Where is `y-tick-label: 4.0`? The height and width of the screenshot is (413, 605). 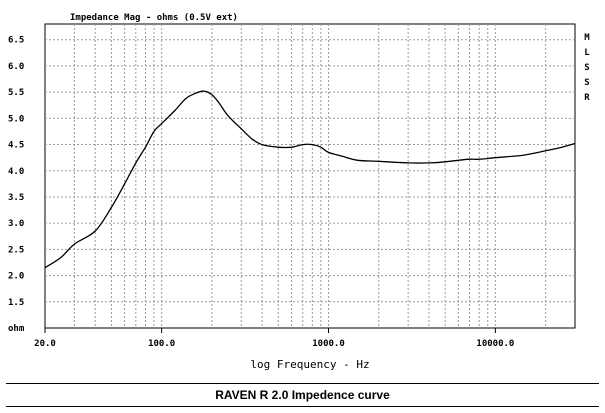
y-tick-label: 4.0 is located at coordinates (16, 172).